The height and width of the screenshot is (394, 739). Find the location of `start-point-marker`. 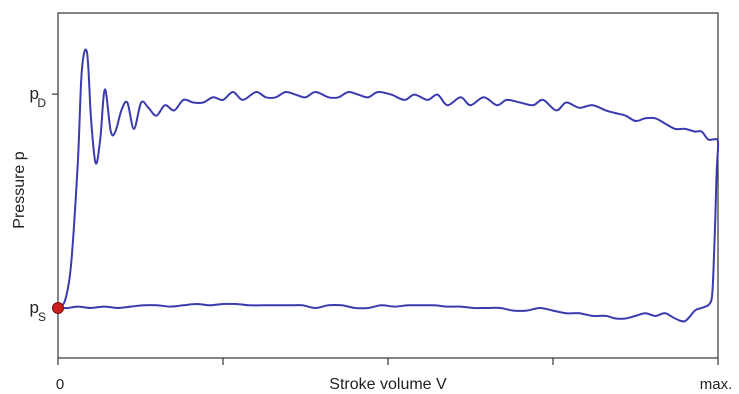

start-point-marker is located at coordinates (58, 307).